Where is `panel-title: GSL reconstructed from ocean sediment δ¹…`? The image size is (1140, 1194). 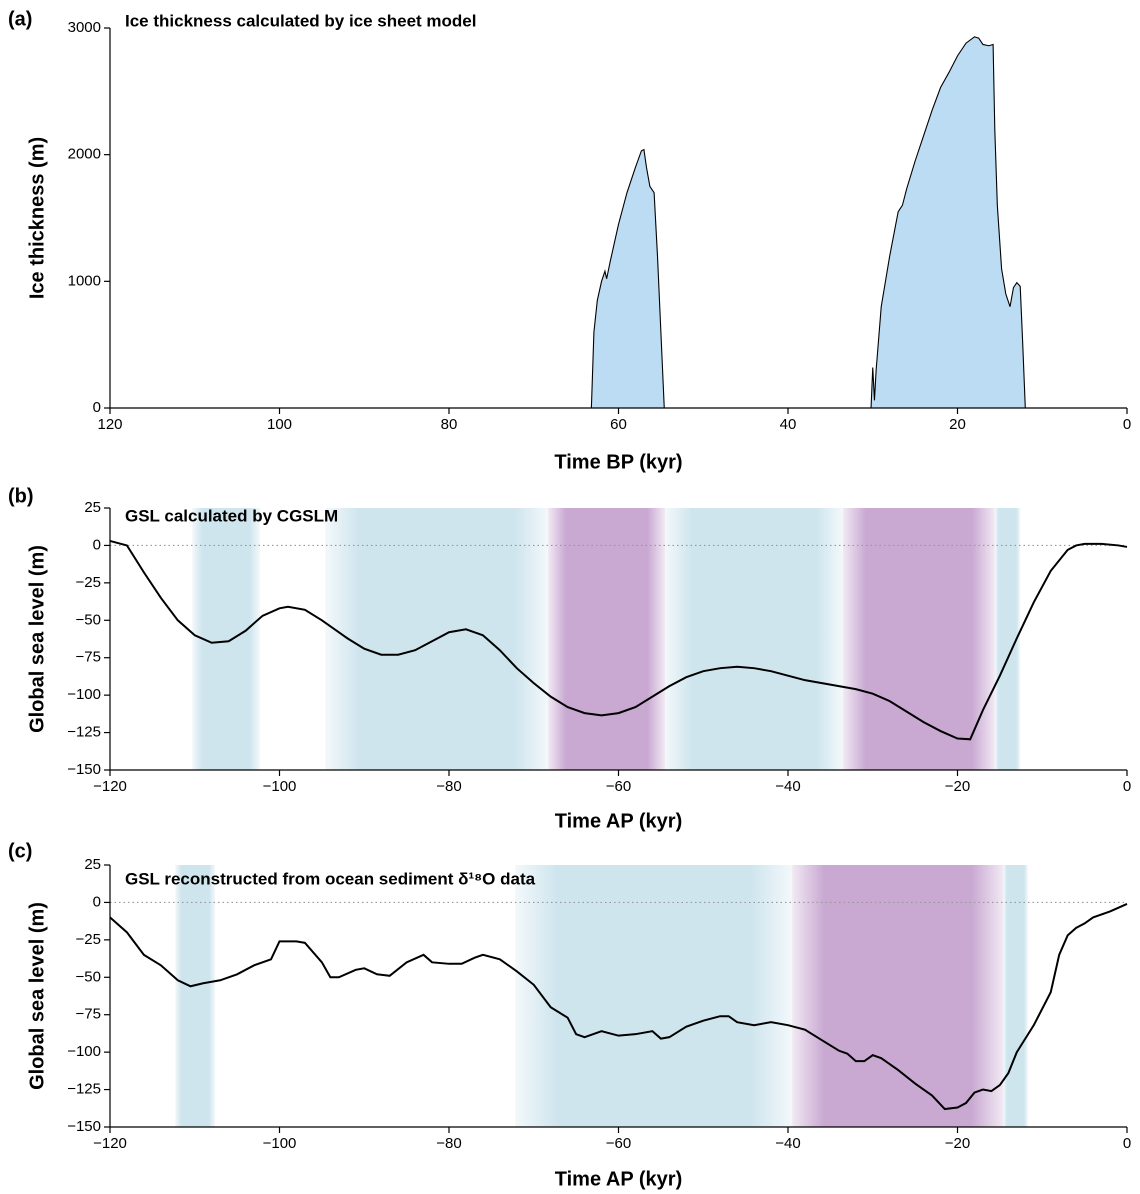 panel-title: GSL reconstructed from ocean sediment δ¹… is located at coordinates (330, 878).